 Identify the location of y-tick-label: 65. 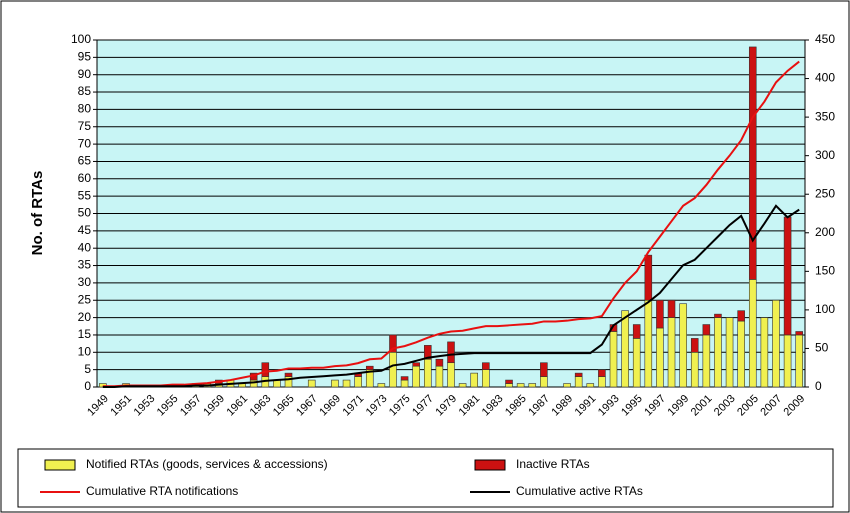
(85, 161).